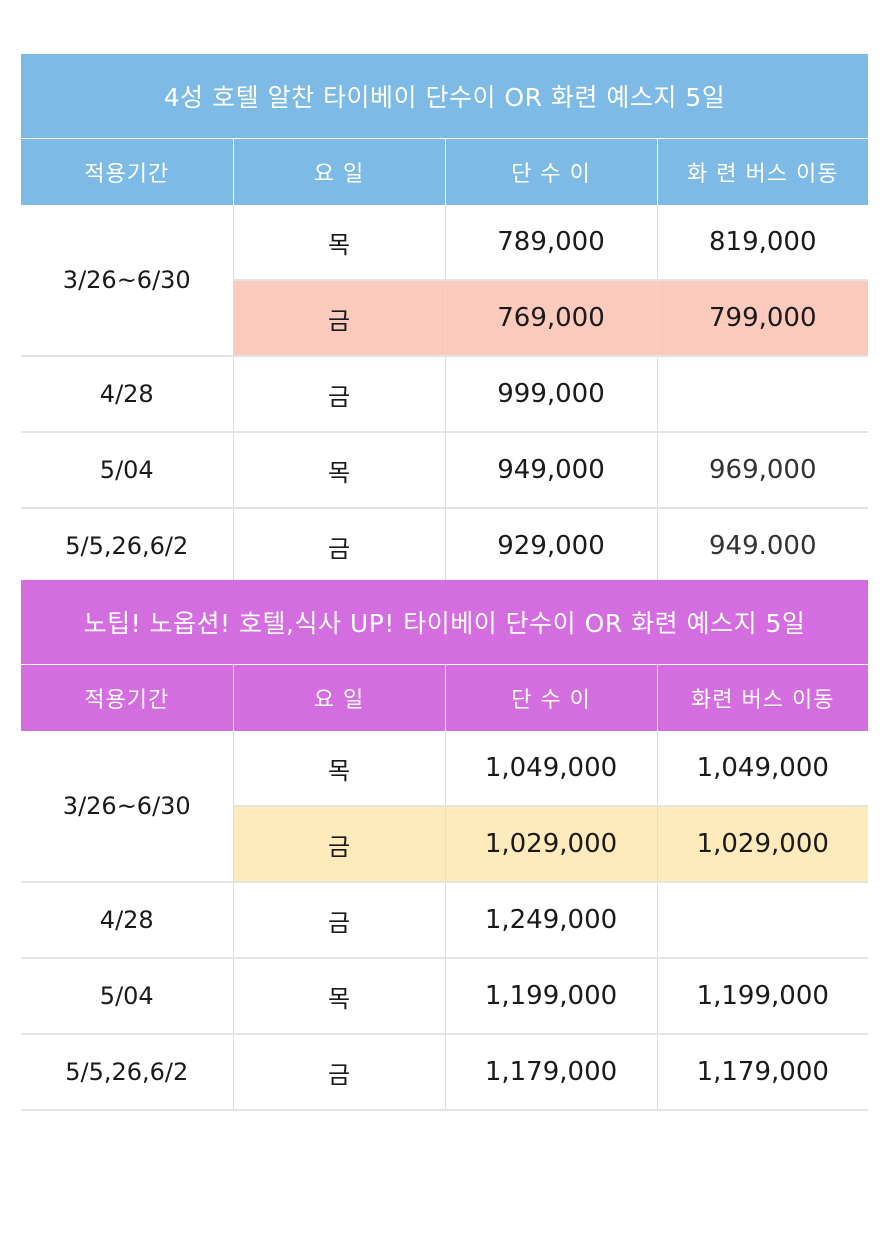 The height and width of the screenshot is (1260, 891). Describe the element at coordinates (762, 171) in the screenshot. I see `header-hualien: 화 련 버스 이동` at that location.